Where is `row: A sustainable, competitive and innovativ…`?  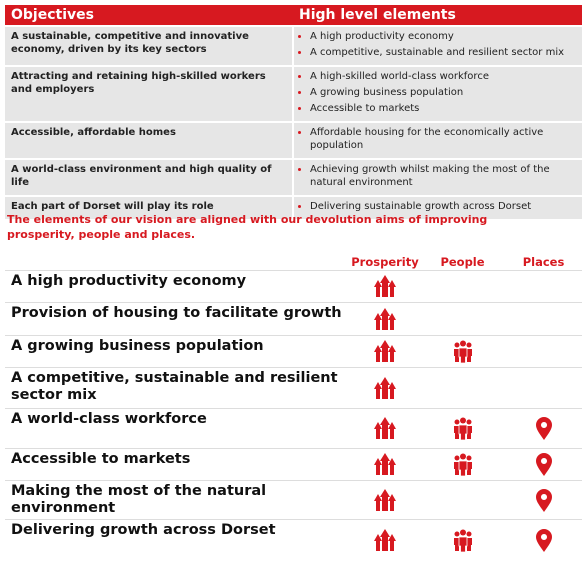
row: A sustainable, competitive and innovativ… is located at coordinates (293, 45).